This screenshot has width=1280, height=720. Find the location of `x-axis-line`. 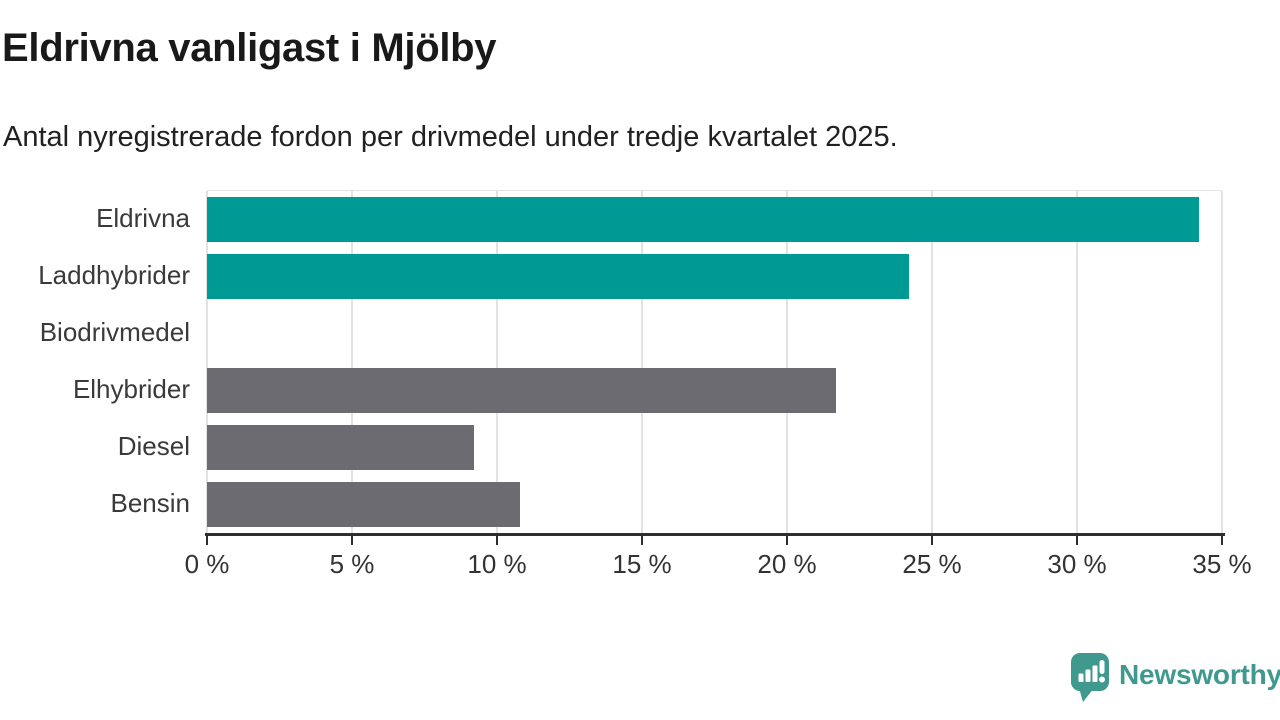

x-axis-line is located at coordinates (715, 534).